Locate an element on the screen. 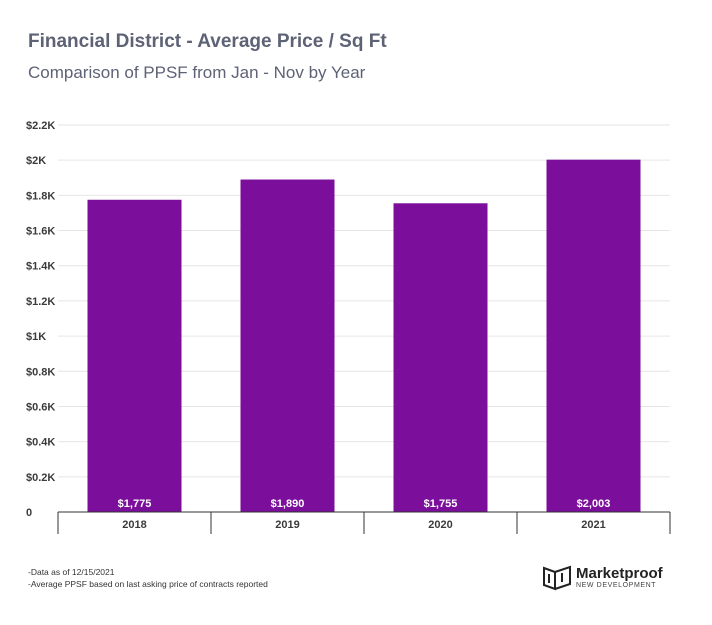  y-tick-label: $1.4K is located at coordinates (40, 267).